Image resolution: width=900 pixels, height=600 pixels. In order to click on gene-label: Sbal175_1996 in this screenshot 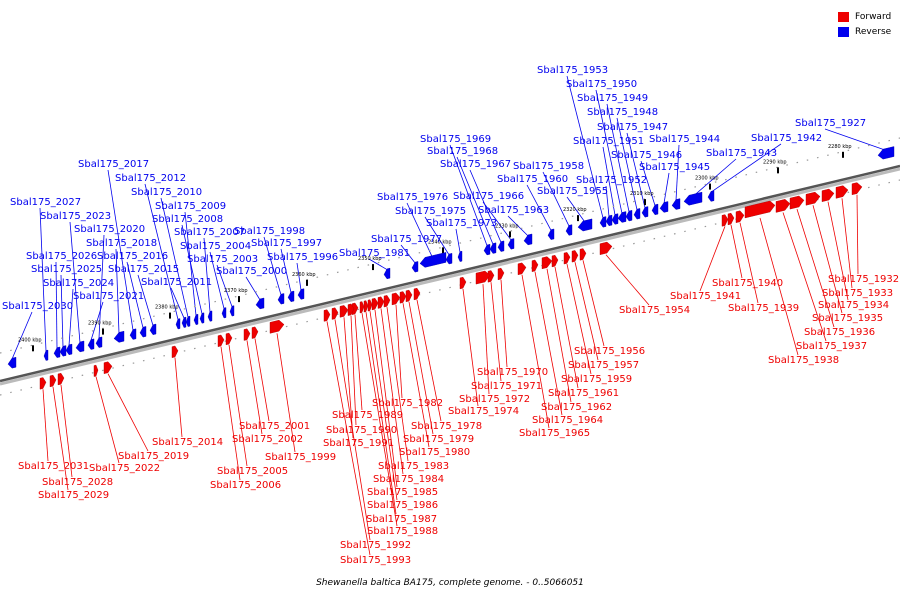, I will do `click(302, 257)`.